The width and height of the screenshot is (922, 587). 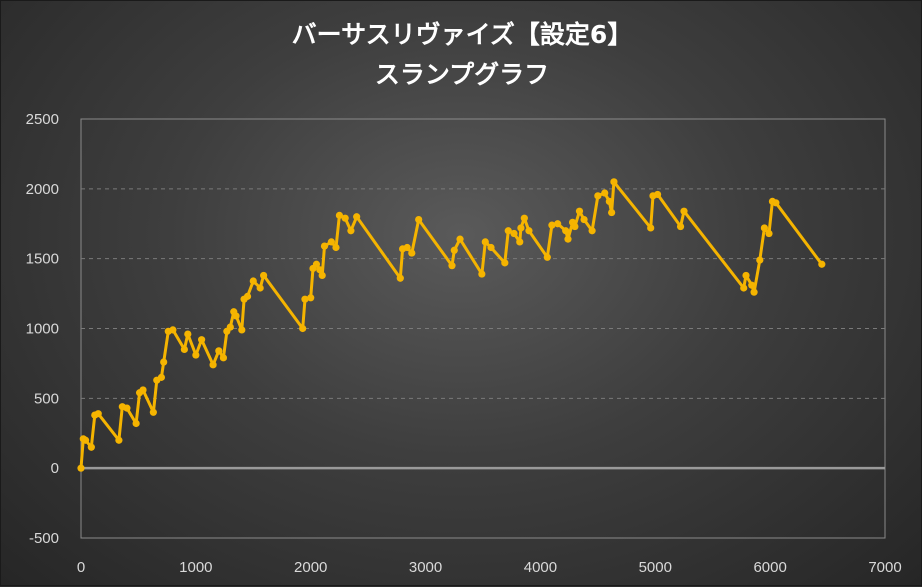 I want to click on chart-subtitle: スランプグラフ, so click(x=462, y=74).